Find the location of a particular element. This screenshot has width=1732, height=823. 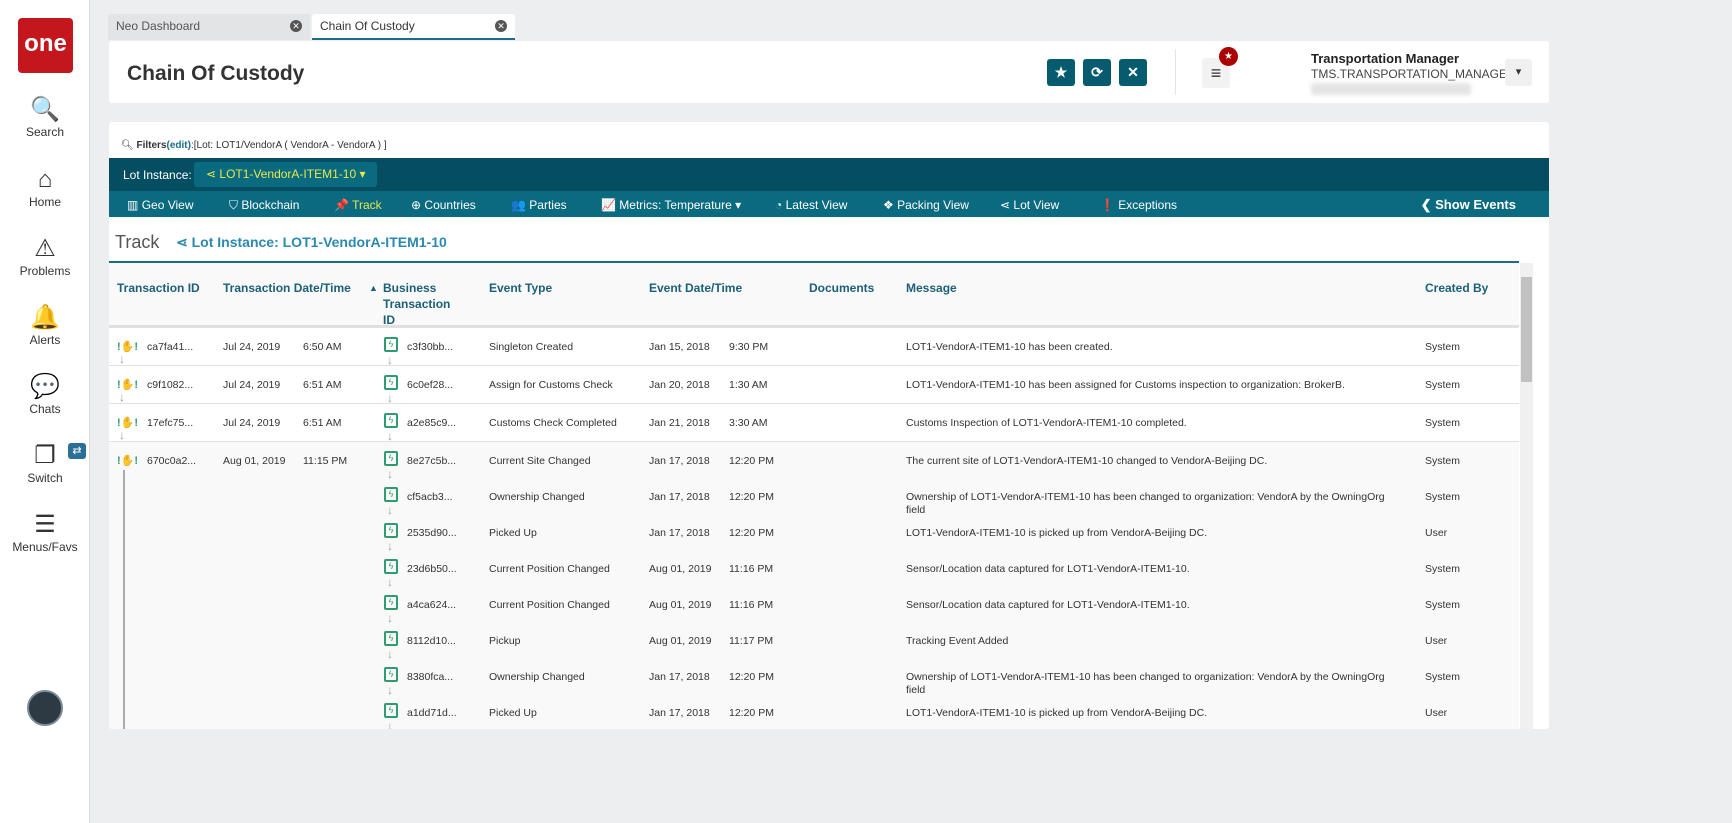

column-header-event-date-time: Event Date/Time is located at coordinates (696, 288).